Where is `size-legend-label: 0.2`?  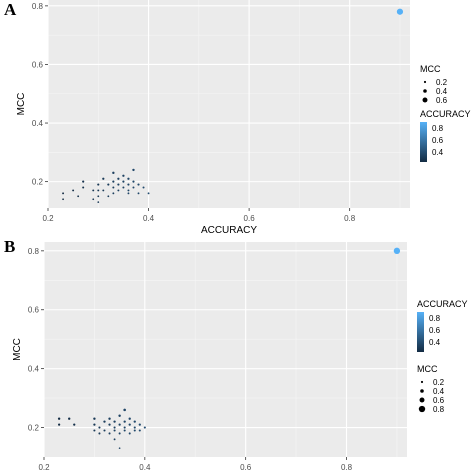
size-legend-label: 0.2 is located at coordinates (439, 382).